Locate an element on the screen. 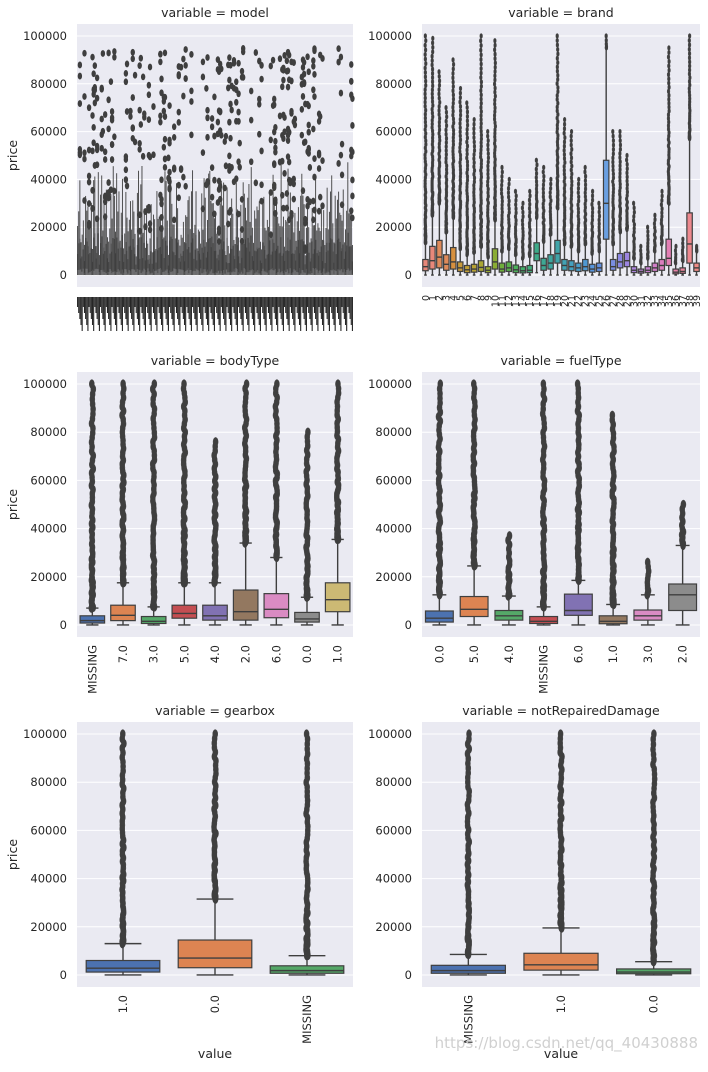  box-1.0 is located at coordinates (123, 852).